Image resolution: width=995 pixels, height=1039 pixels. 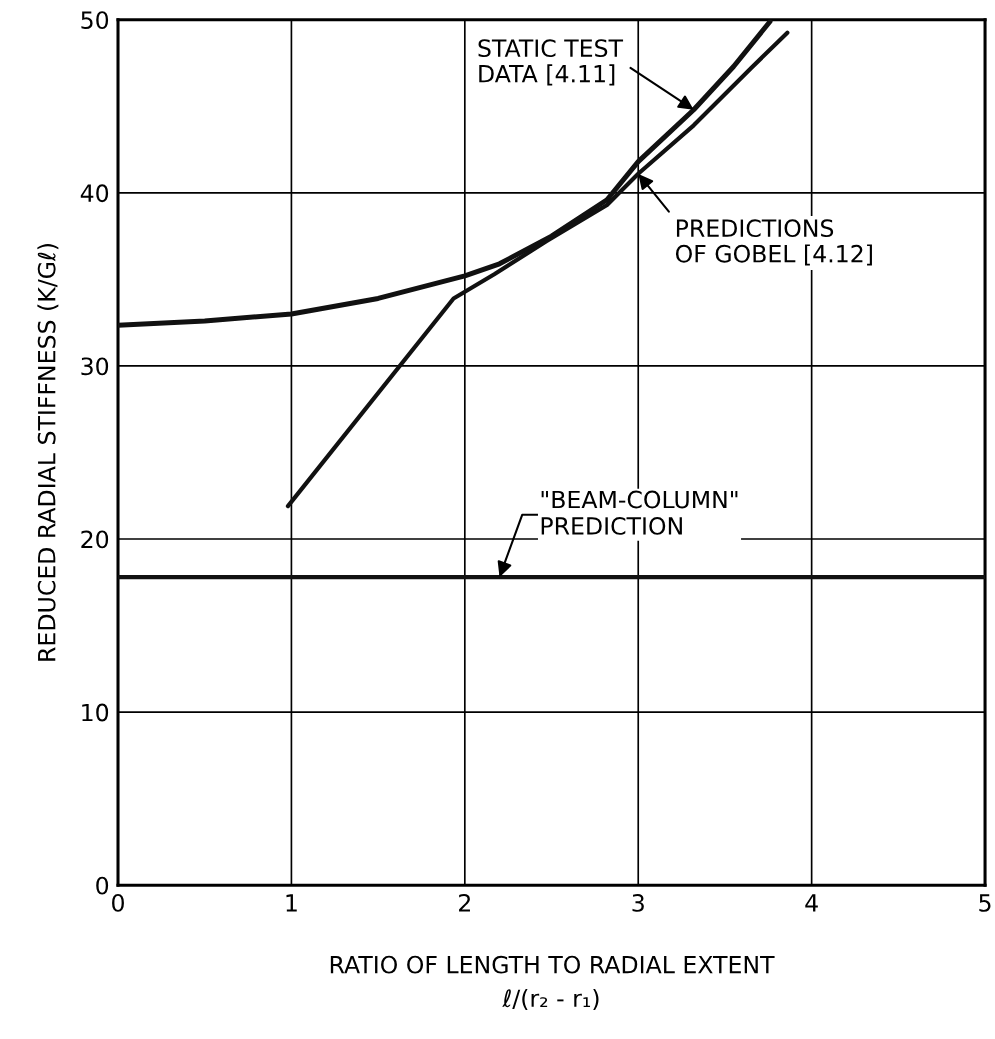 What do you see at coordinates (94, 193) in the screenshot?
I see `y-tick-label: 40` at bounding box center [94, 193].